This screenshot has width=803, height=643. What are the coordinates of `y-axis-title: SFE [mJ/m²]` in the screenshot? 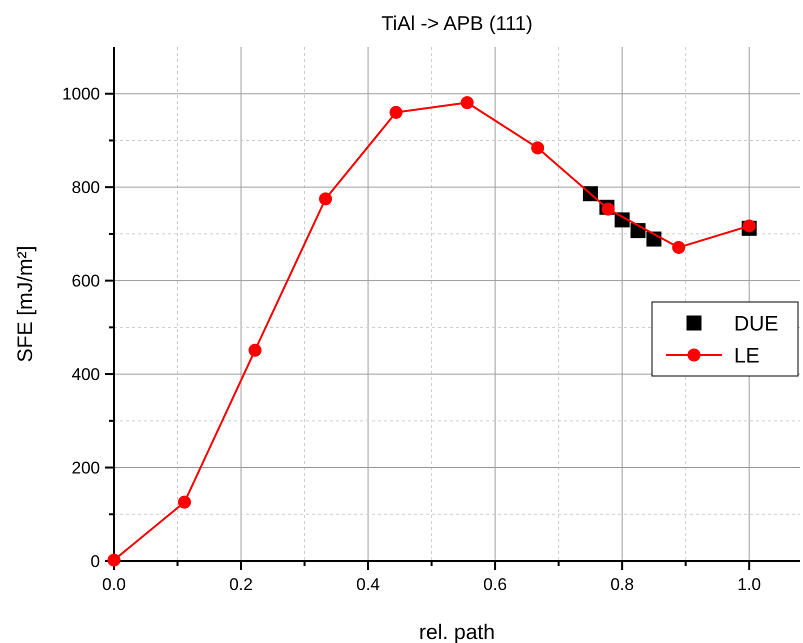 It's located at (25, 304).